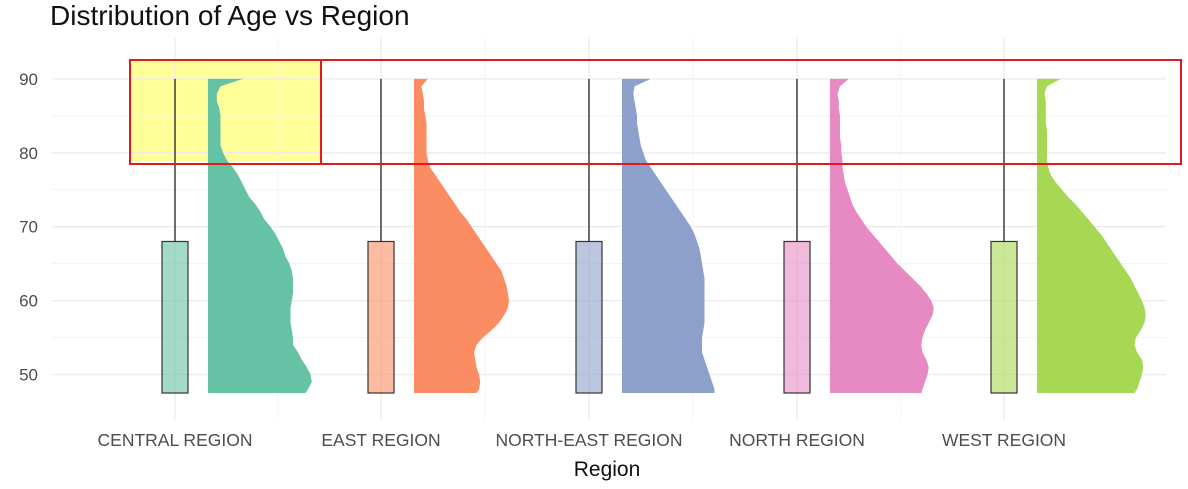 The height and width of the screenshot is (489, 1188). I want to click on x-tick-label: EAST REGION, so click(380, 440).